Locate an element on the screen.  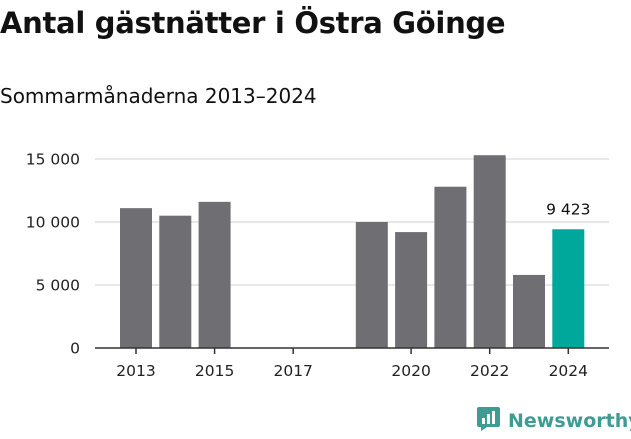
bar-2013 is located at coordinates (136, 278).